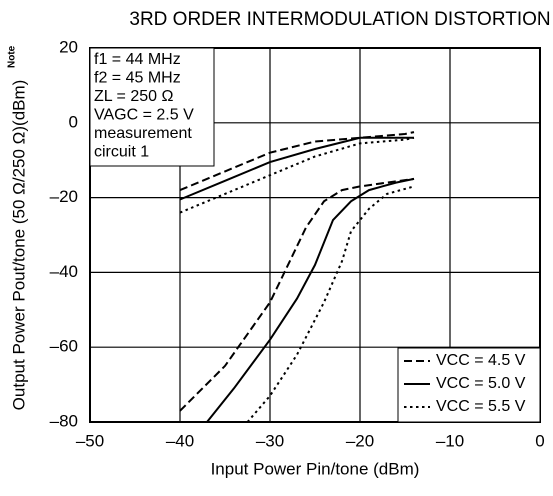  I want to click on annotation: f1 = 44 MHz, so click(137, 59).